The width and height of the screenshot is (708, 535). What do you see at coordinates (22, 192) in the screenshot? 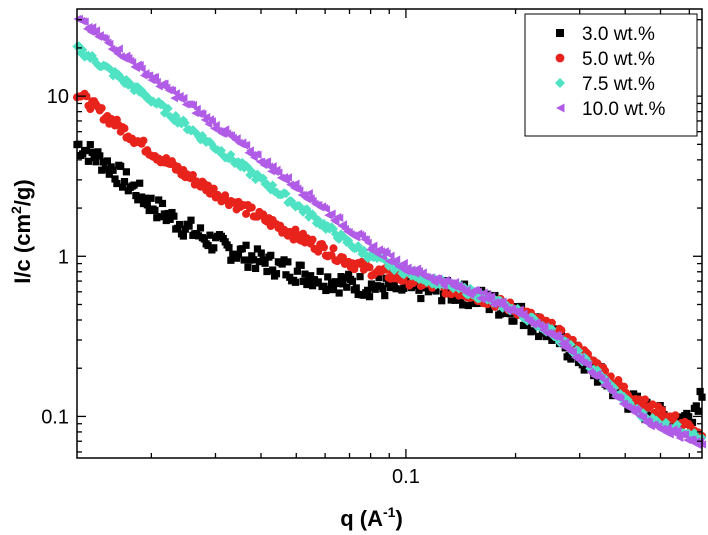
I see `y-axis-title-tail: /g)` at bounding box center [22, 192].